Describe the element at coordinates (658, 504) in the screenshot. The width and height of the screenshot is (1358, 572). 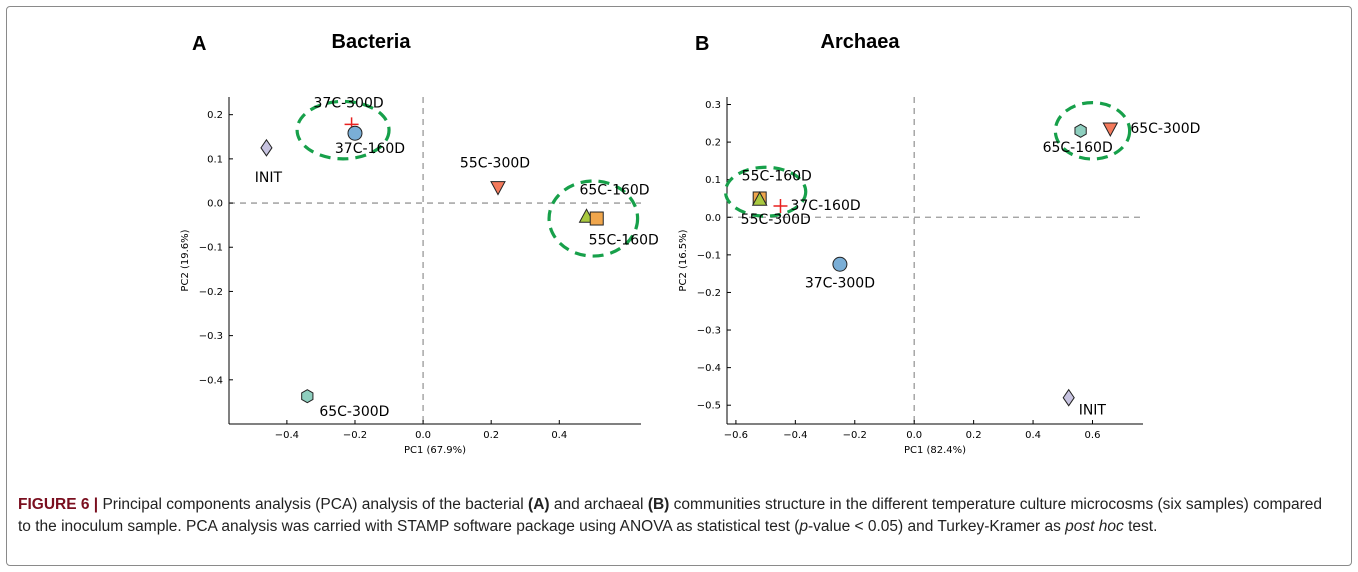
I see `caption-panel-b-ref: (B)` at that location.